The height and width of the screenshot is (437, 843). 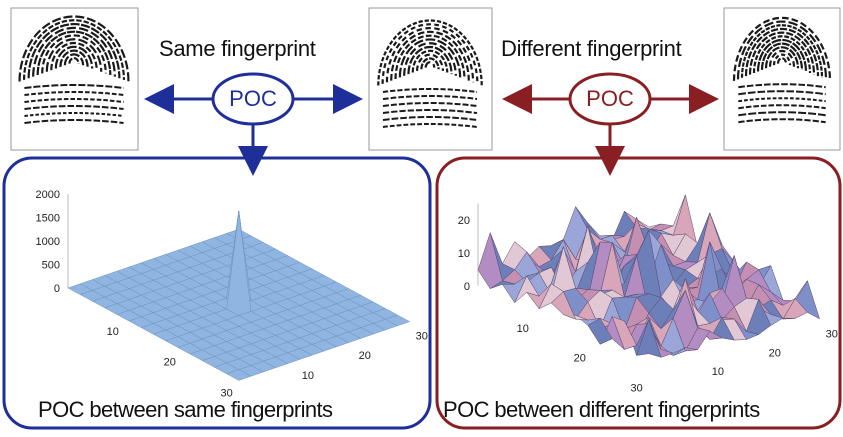 What do you see at coordinates (48, 195) in the screenshot?
I see `z-tick-label: 2000` at bounding box center [48, 195].